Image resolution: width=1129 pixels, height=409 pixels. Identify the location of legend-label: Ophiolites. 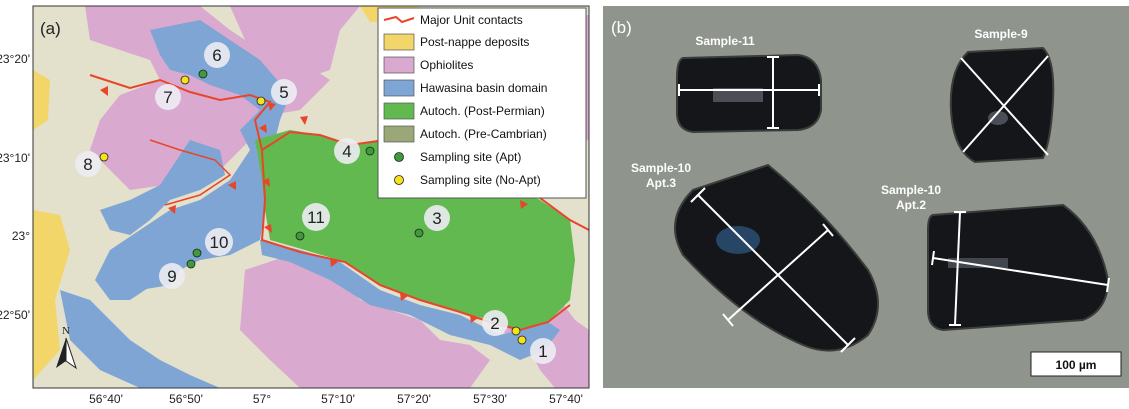
(446, 65).